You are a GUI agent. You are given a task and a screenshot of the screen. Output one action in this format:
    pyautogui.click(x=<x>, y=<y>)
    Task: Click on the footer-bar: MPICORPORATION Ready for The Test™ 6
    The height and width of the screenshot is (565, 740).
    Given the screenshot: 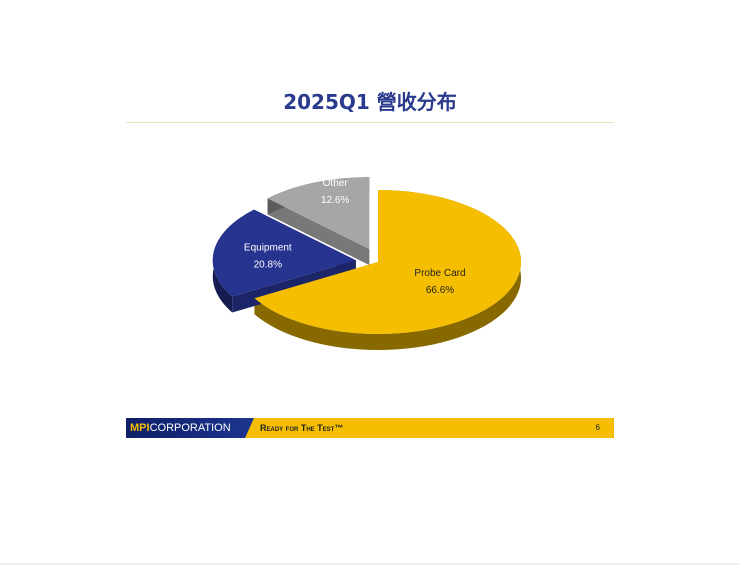 What is the action you would take?
    pyautogui.click(x=370, y=428)
    